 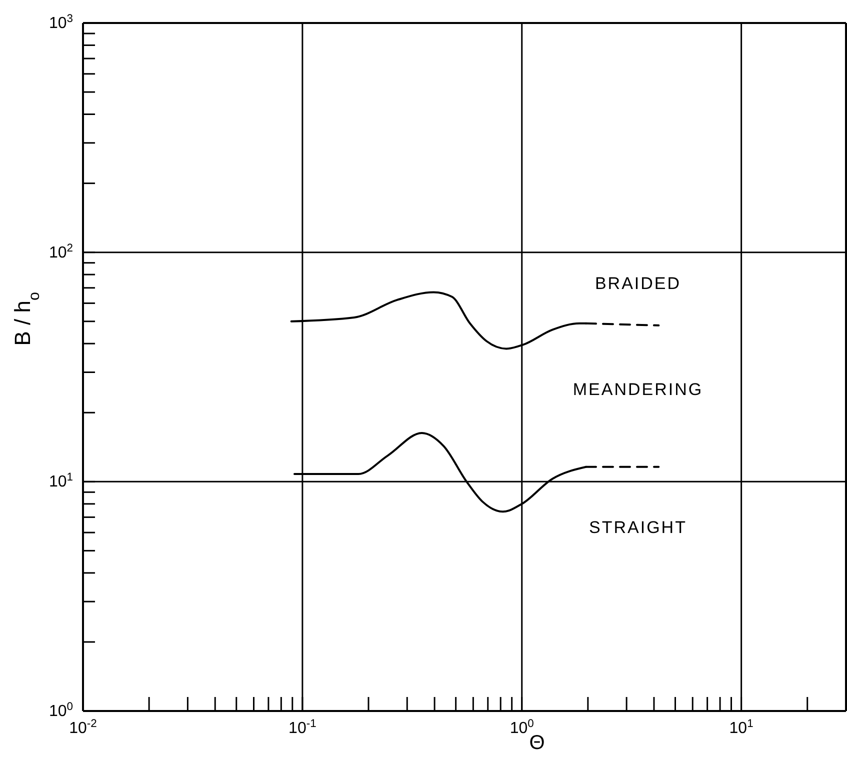 I want to click on y-tick-label: 10$^{0}$, so click(x=60, y=710).